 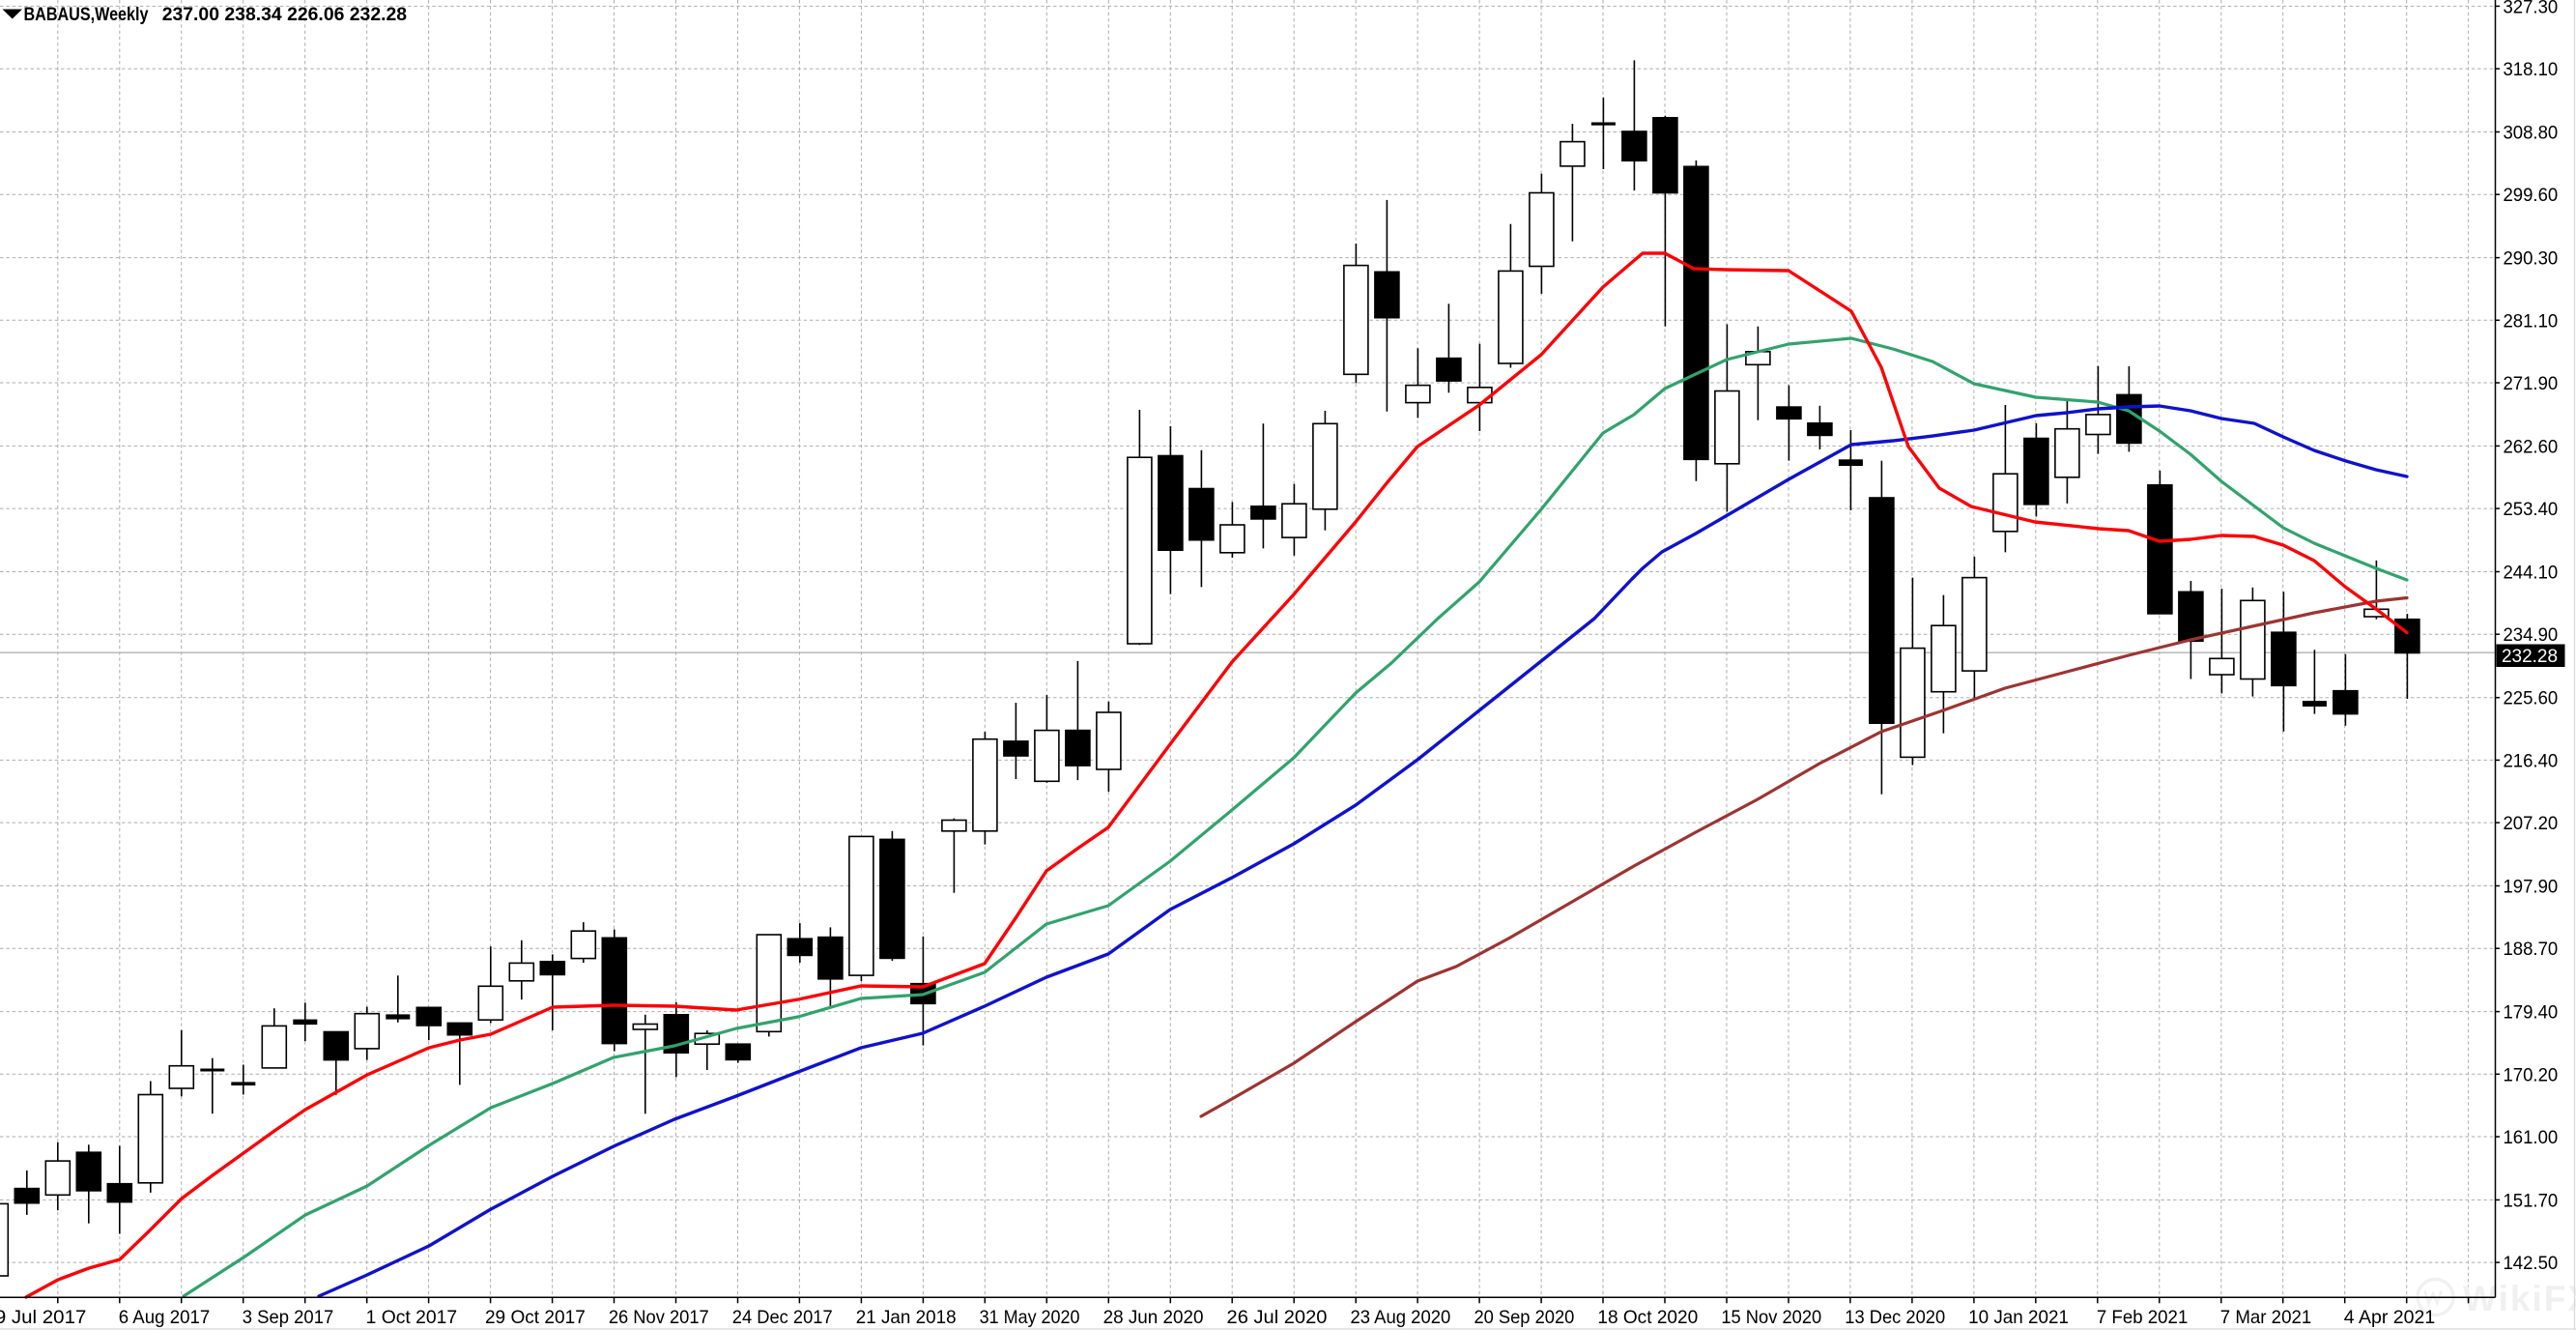 I want to click on svg-text: 197.90, so click(x=2532, y=888).